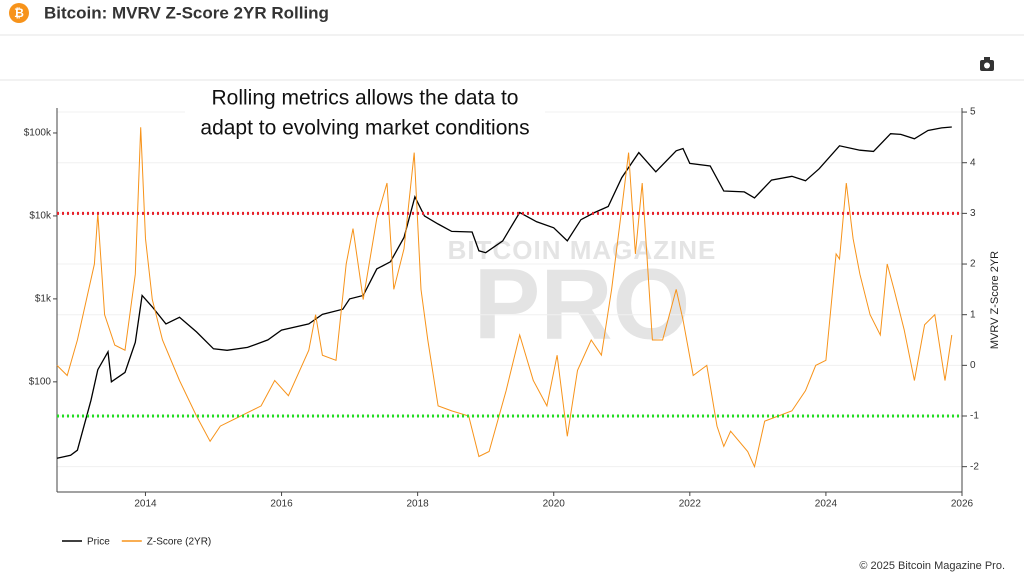 The height and width of the screenshot is (575, 1024). What do you see at coordinates (932, 566) in the screenshot?
I see `footer: © 2025 Bitcoin Magazine Pro.` at bounding box center [932, 566].